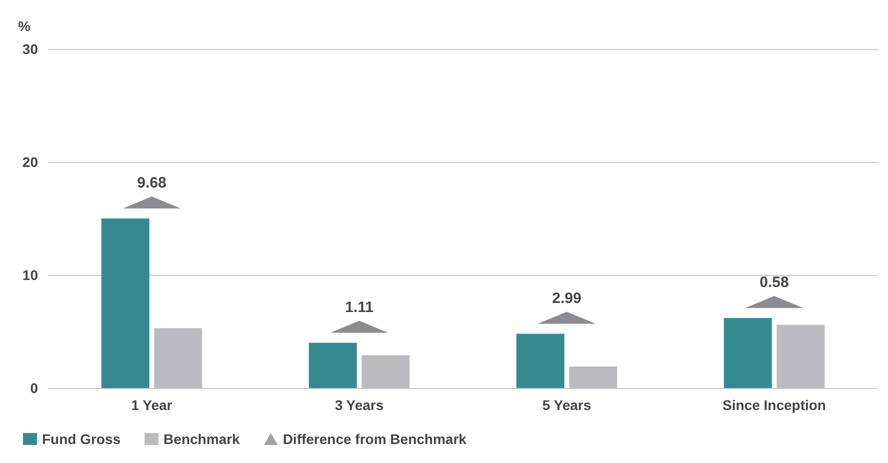  I want to click on y-tick-label: 10, so click(30, 275).